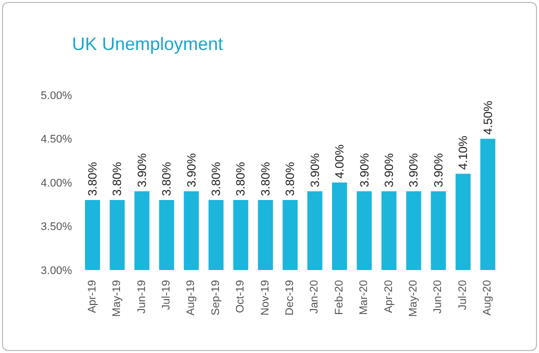  I want to click on x-tick-label: Jan-20, so click(314, 297).